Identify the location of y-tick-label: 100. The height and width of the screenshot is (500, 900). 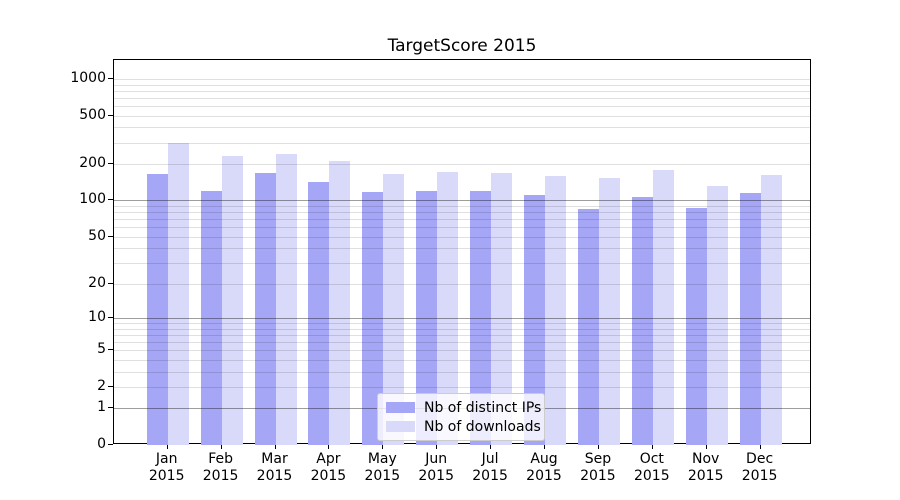
(92, 199).